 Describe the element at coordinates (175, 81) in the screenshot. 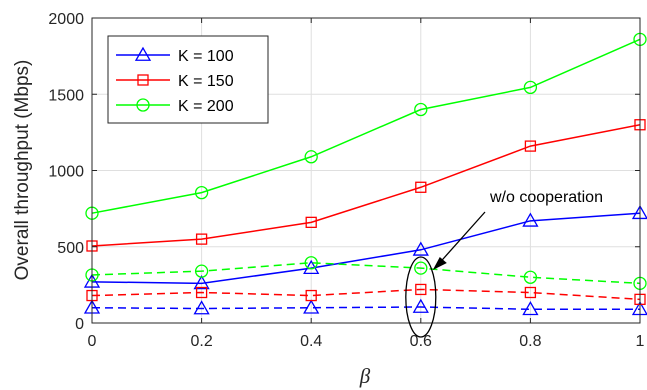

I see `legend-entry: K = 150` at that location.